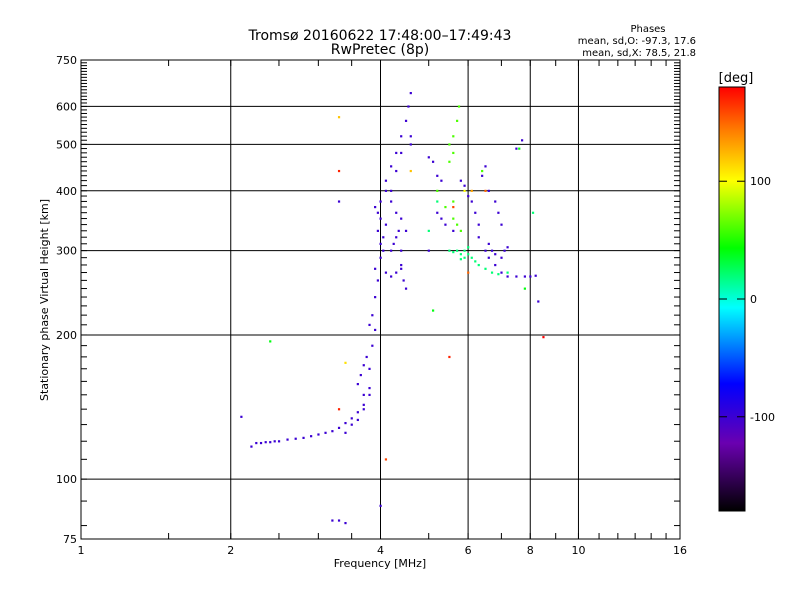  Describe the element at coordinates (746, 291) in the screenshot. I see `colorbar: [deg] 100 0 -100` at that location.